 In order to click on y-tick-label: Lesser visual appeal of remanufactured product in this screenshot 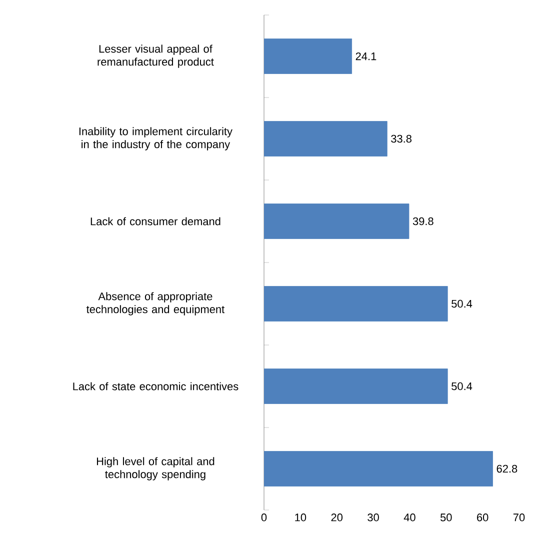, I will do `click(156, 56)`.